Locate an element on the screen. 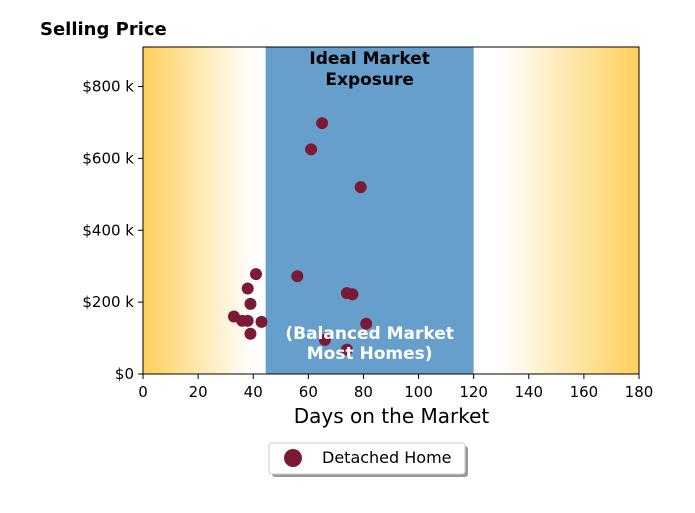  band-label-top-line: Exposure is located at coordinates (369, 80).